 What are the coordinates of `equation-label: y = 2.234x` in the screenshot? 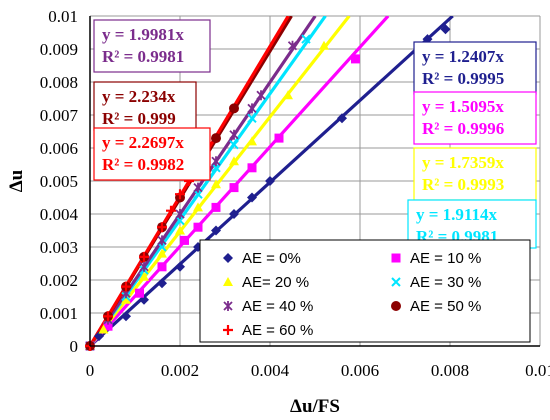 It's located at (139, 96).